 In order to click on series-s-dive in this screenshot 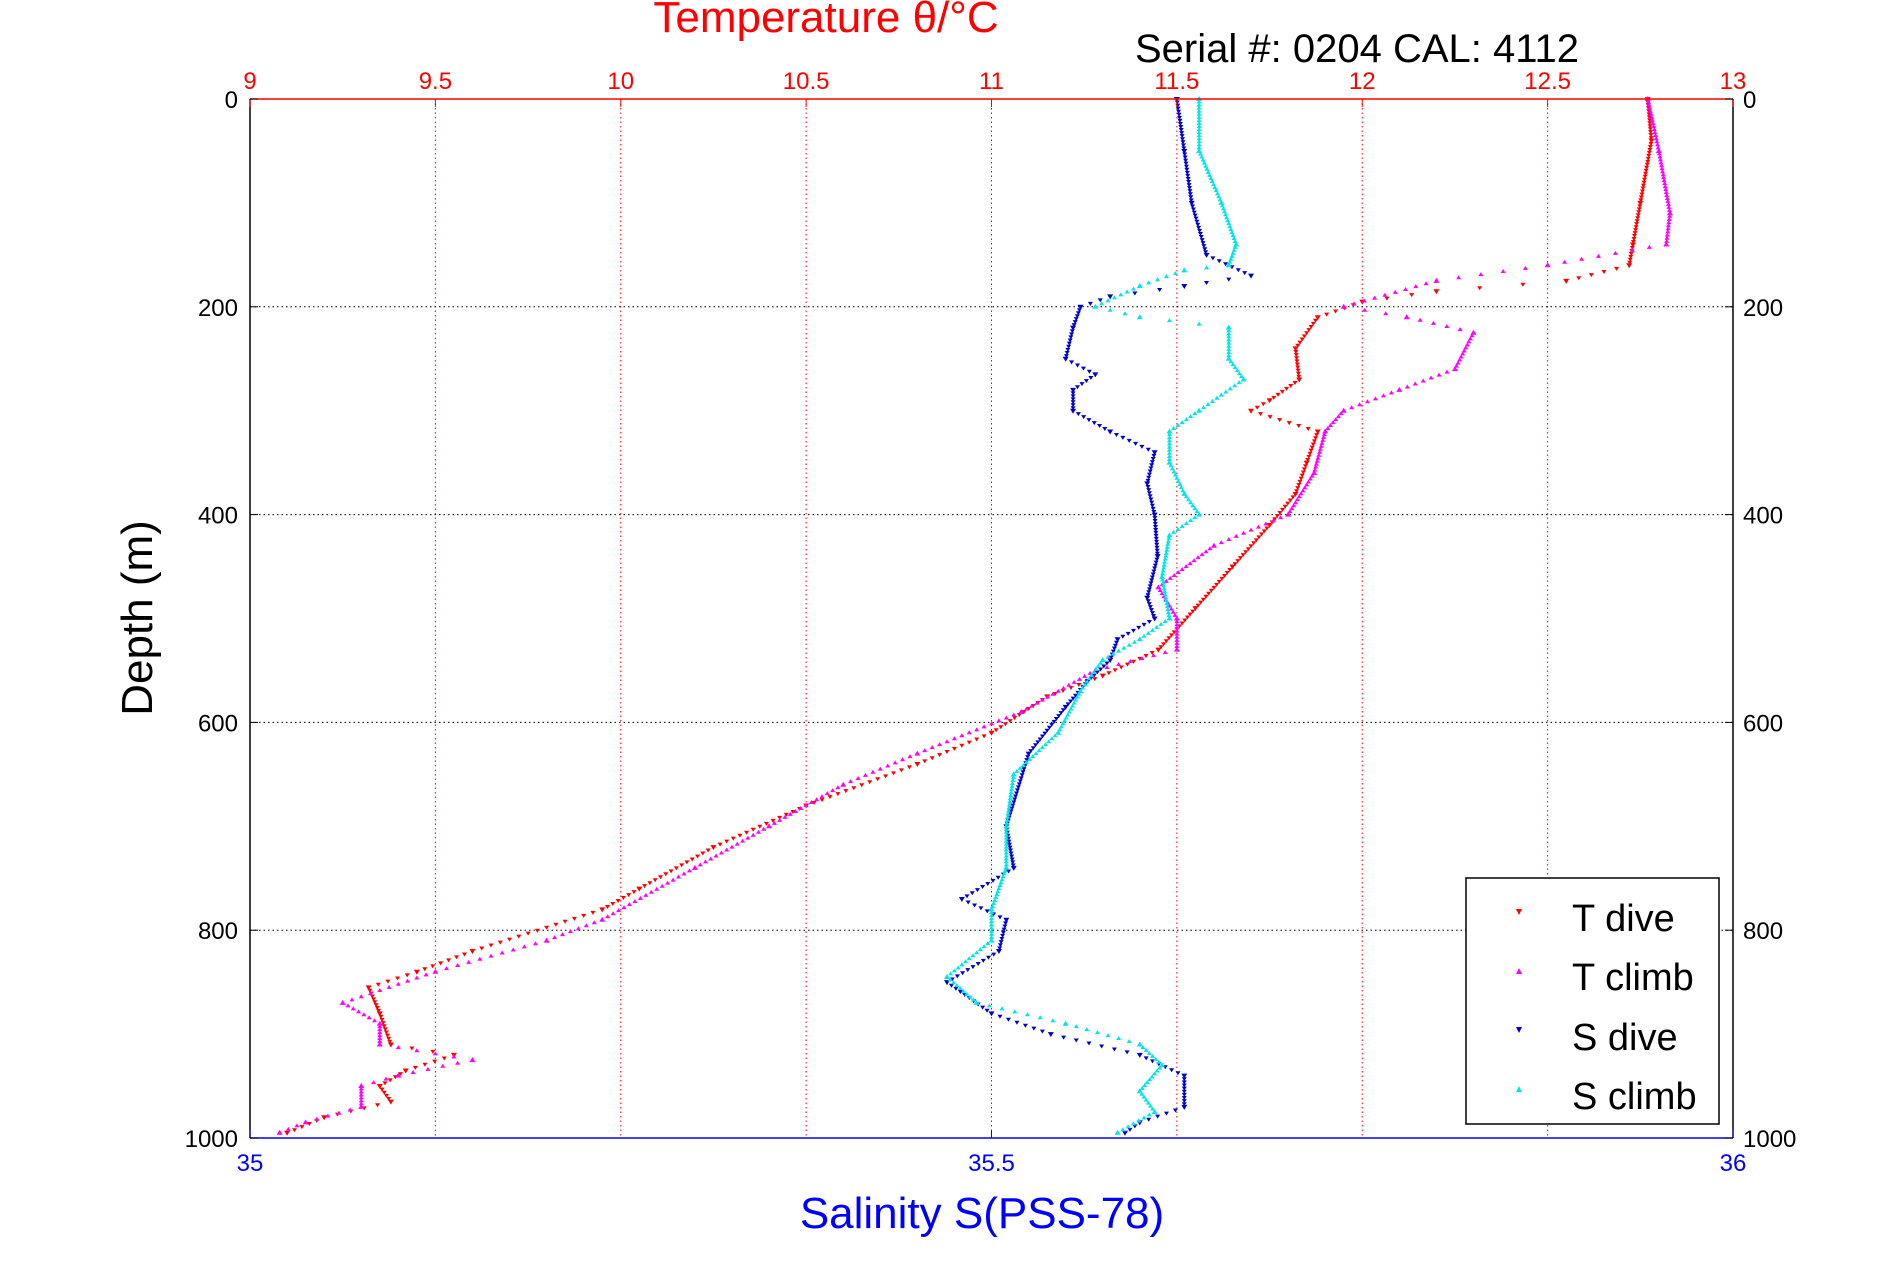, I will do `click(1099, 616)`.